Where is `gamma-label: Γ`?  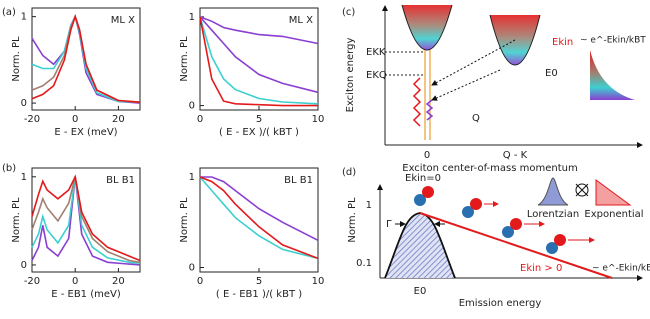 gamma-label: Γ is located at coordinates (389, 224).